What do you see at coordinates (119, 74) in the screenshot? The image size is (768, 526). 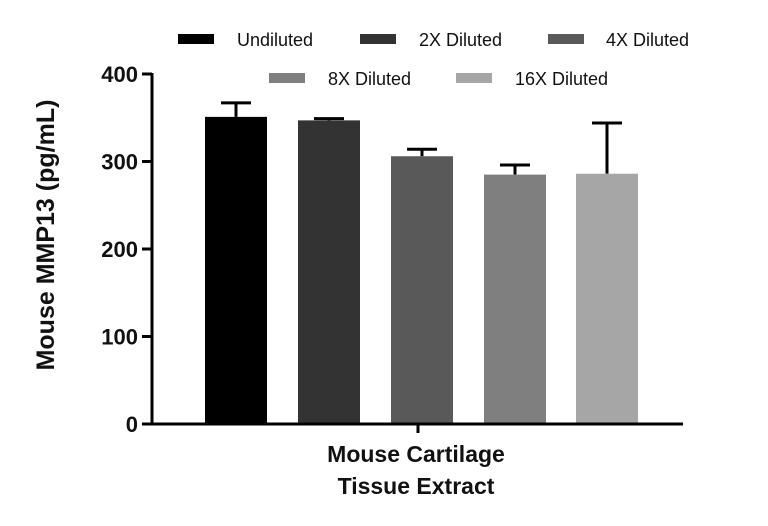 I see `y-tick-label: 400` at bounding box center [119, 74].